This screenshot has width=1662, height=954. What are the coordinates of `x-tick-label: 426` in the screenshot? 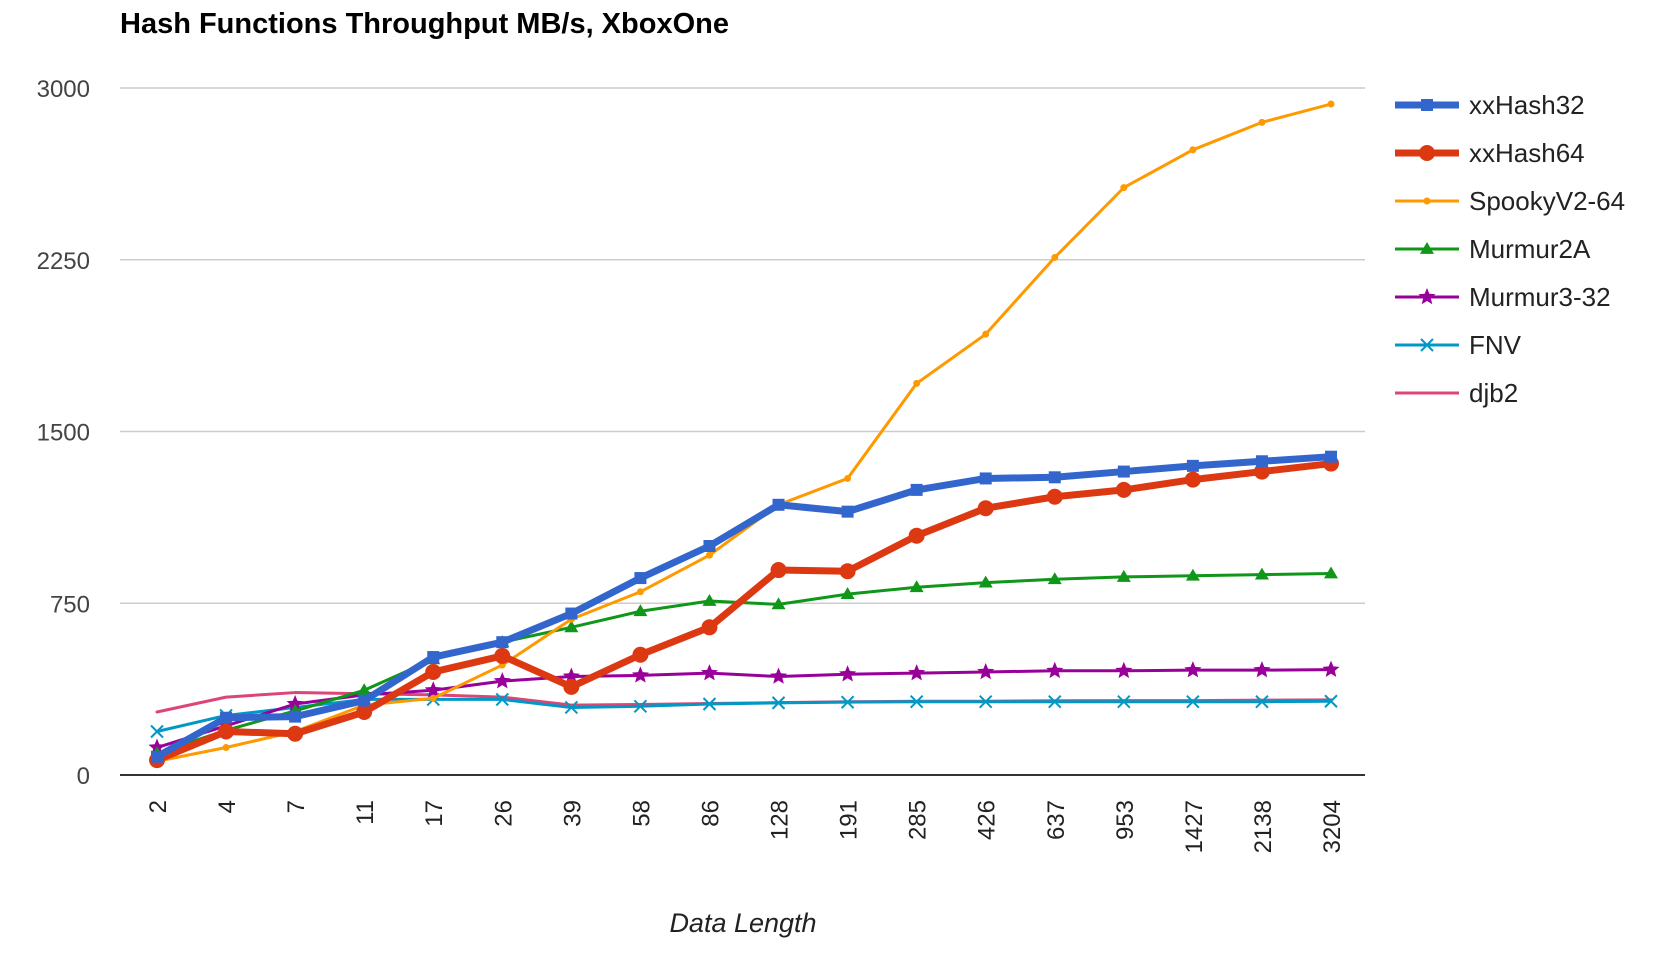 It's located at (987, 820).